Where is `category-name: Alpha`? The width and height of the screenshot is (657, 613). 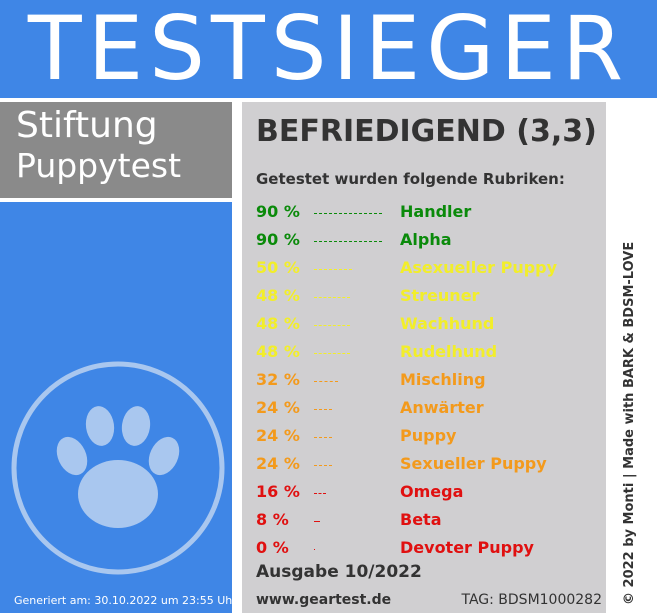
category-name: Alpha is located at coordinates (426, 239).